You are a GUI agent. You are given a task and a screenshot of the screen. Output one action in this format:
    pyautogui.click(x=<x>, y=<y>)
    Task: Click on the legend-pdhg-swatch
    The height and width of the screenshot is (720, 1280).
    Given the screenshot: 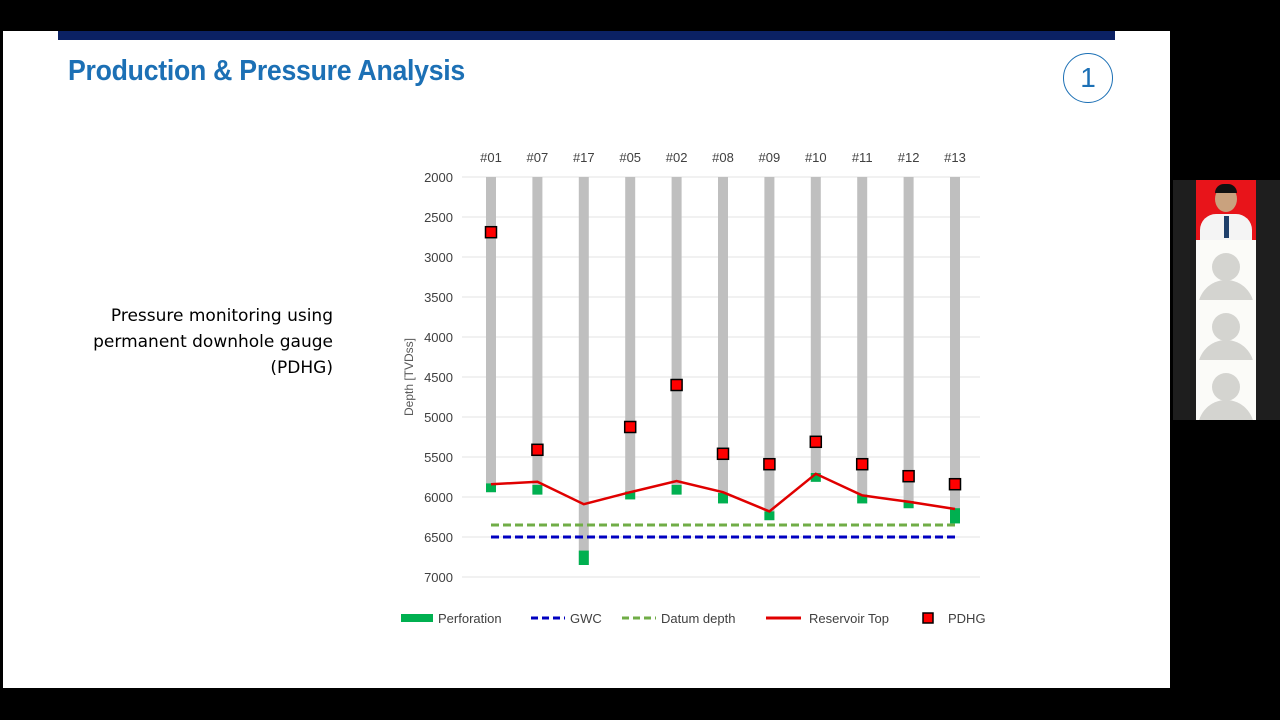 What is the action you would take?
    pyautogui.click(x=928, y=618)
    